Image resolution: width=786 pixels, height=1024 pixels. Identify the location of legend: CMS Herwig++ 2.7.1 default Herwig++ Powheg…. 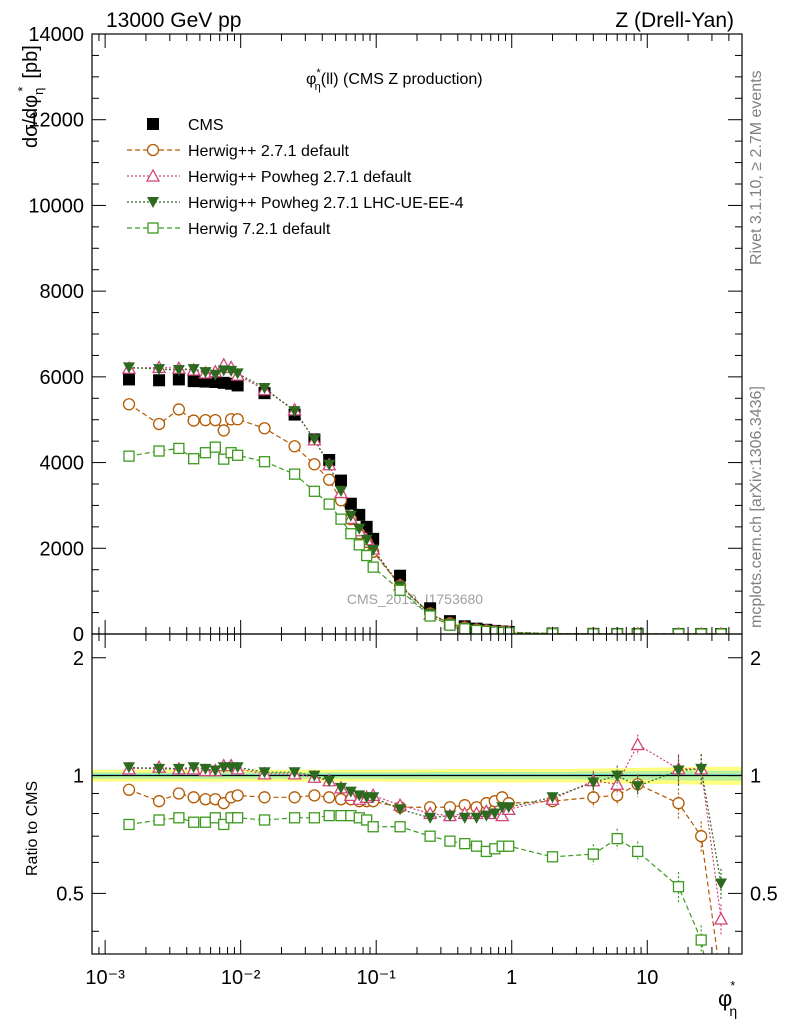
(295, 177).